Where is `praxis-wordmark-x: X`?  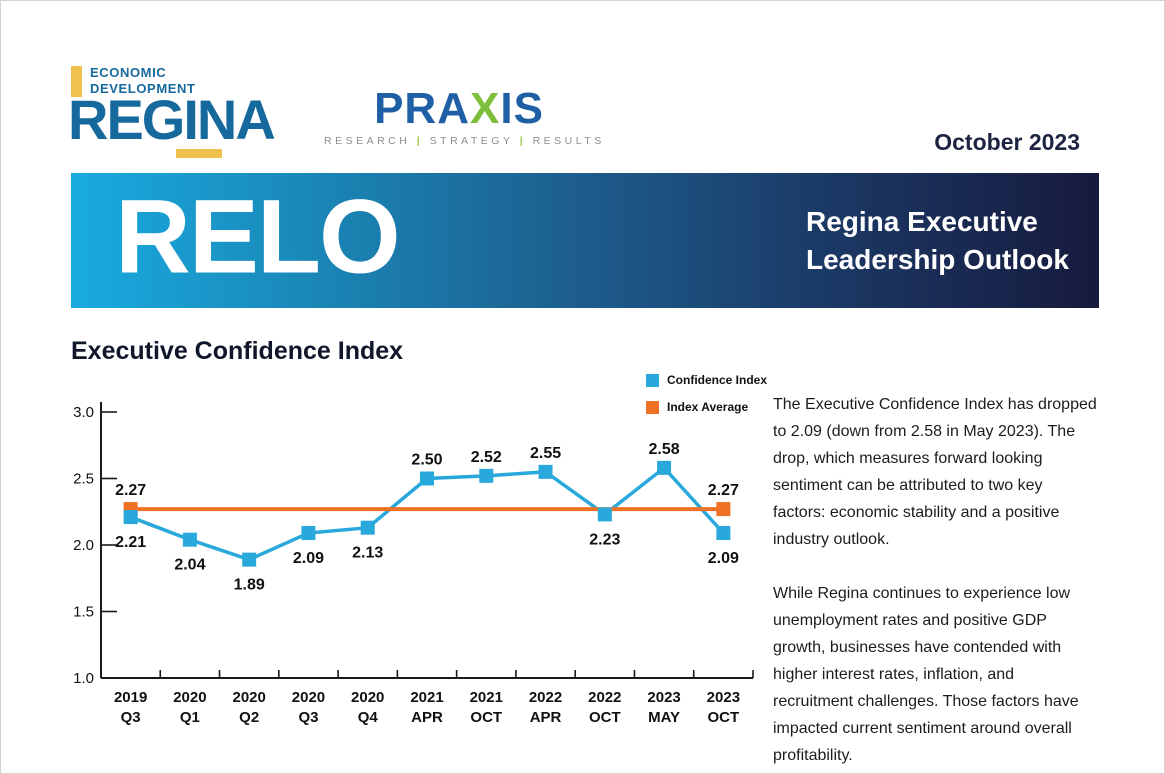 praxis-wordmark-x: X is located at coordinates (485, 108).